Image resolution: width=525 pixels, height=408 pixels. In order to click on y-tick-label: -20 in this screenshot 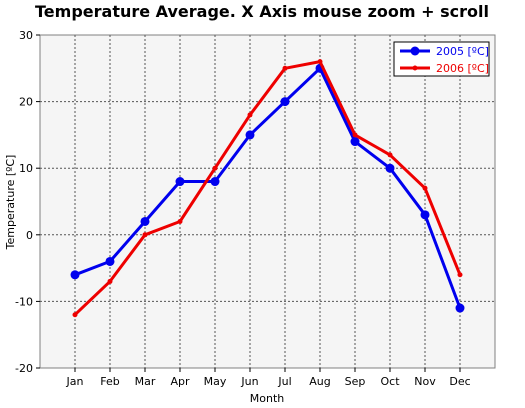, I will do `click(24, 368)`.